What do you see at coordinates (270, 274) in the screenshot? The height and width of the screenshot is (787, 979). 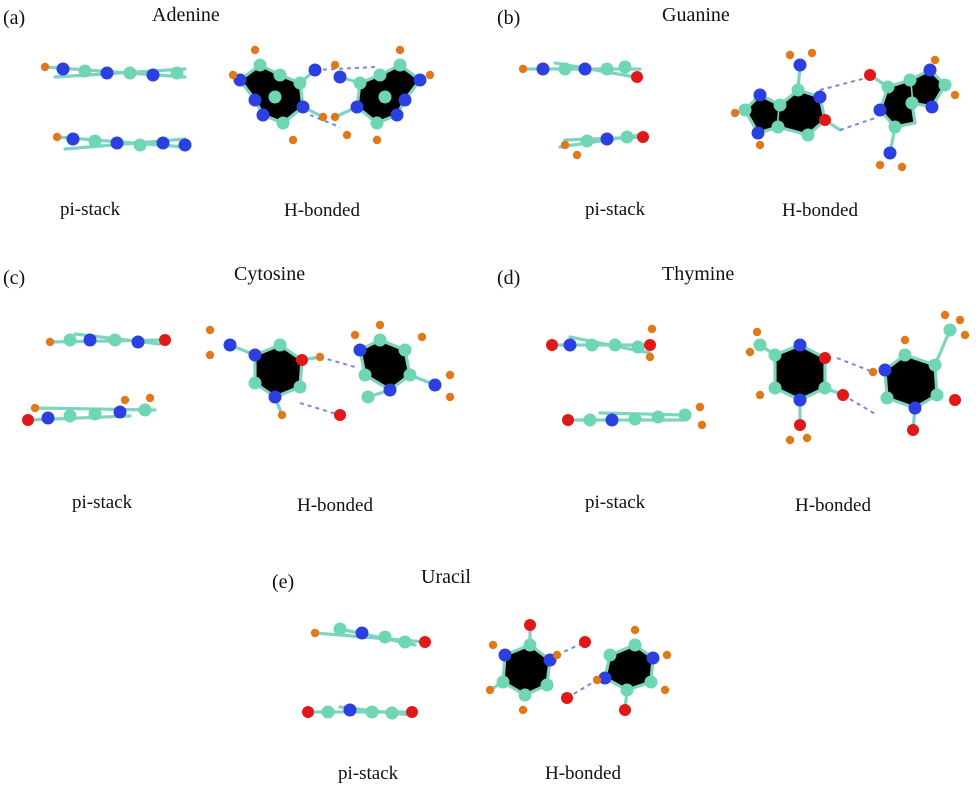 I see `panel-c-title: Cytosine` at bounding box center [270, 274].